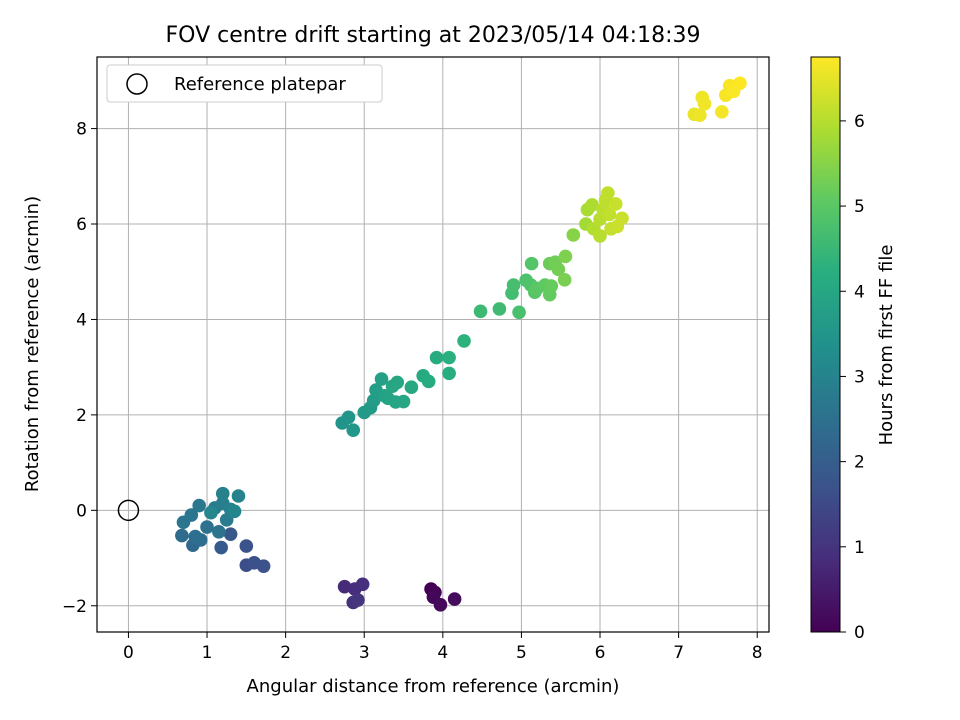 This screenshot has width=960, height=720. I want to click on x-tick-label: 7, so click(678, 653).